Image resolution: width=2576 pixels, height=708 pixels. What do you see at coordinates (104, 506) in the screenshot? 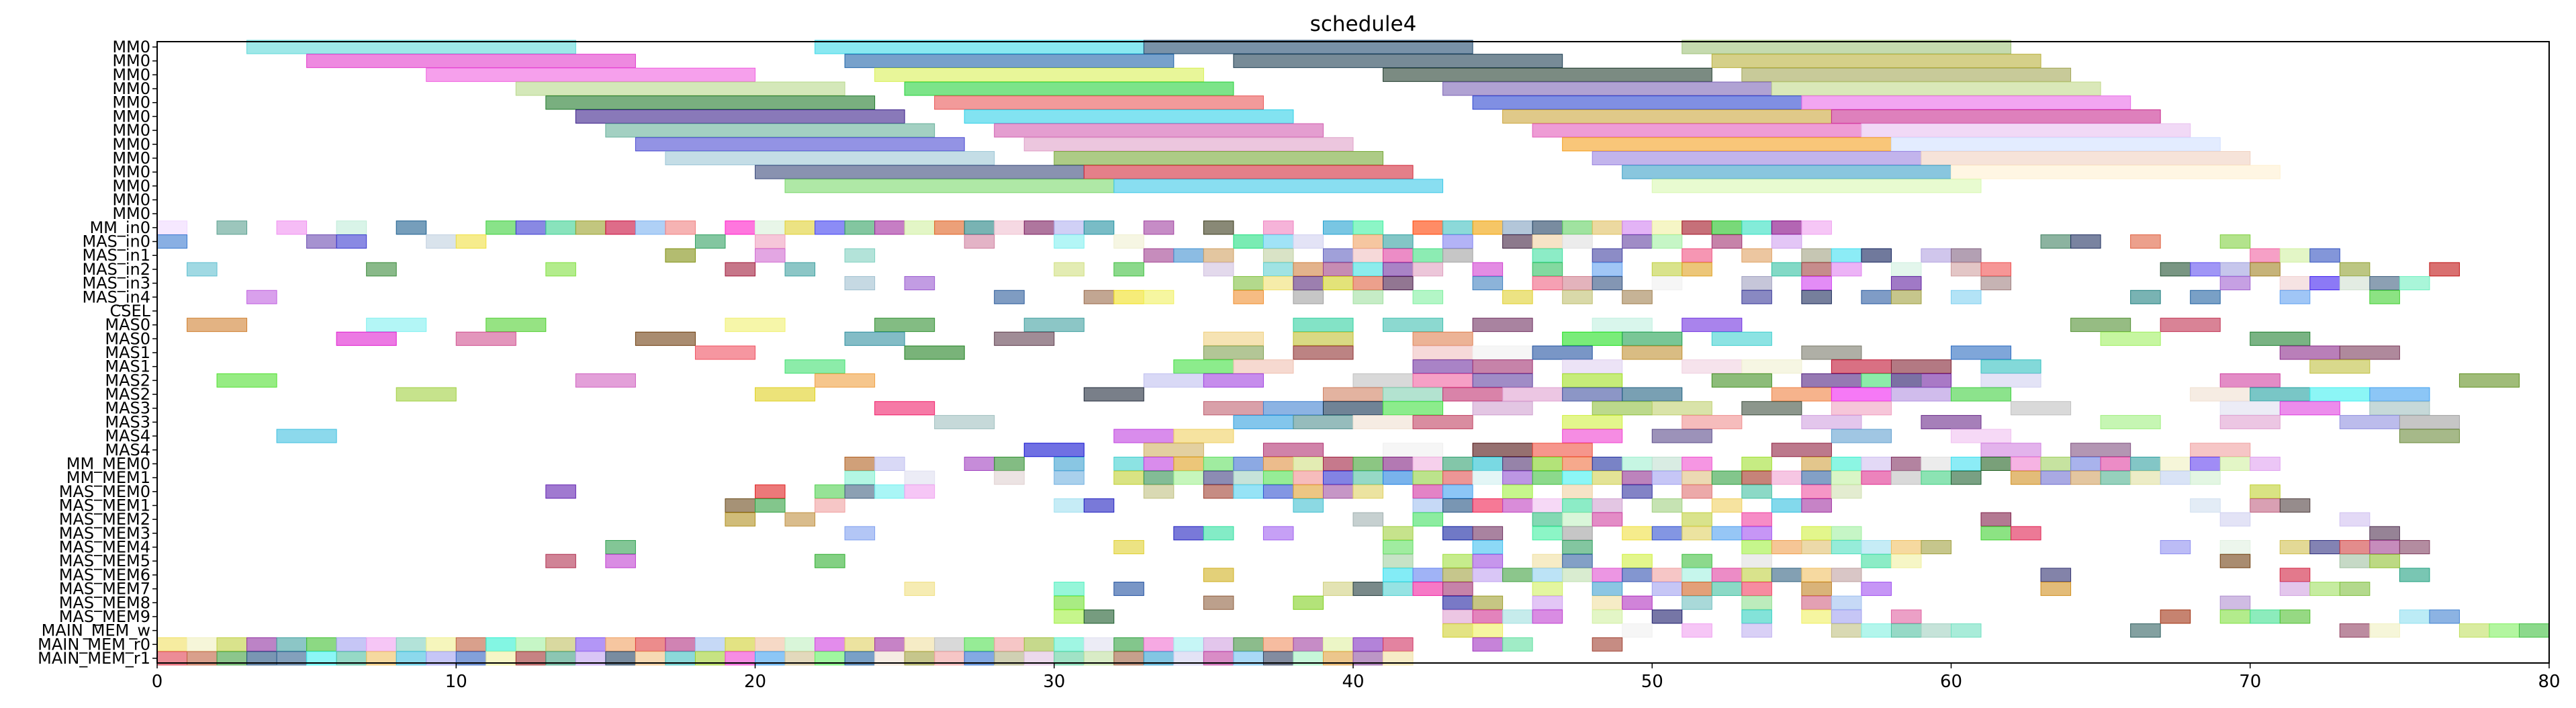
I see `y-tick-label: MAS_MEM1` at bounding box center [104, 506].